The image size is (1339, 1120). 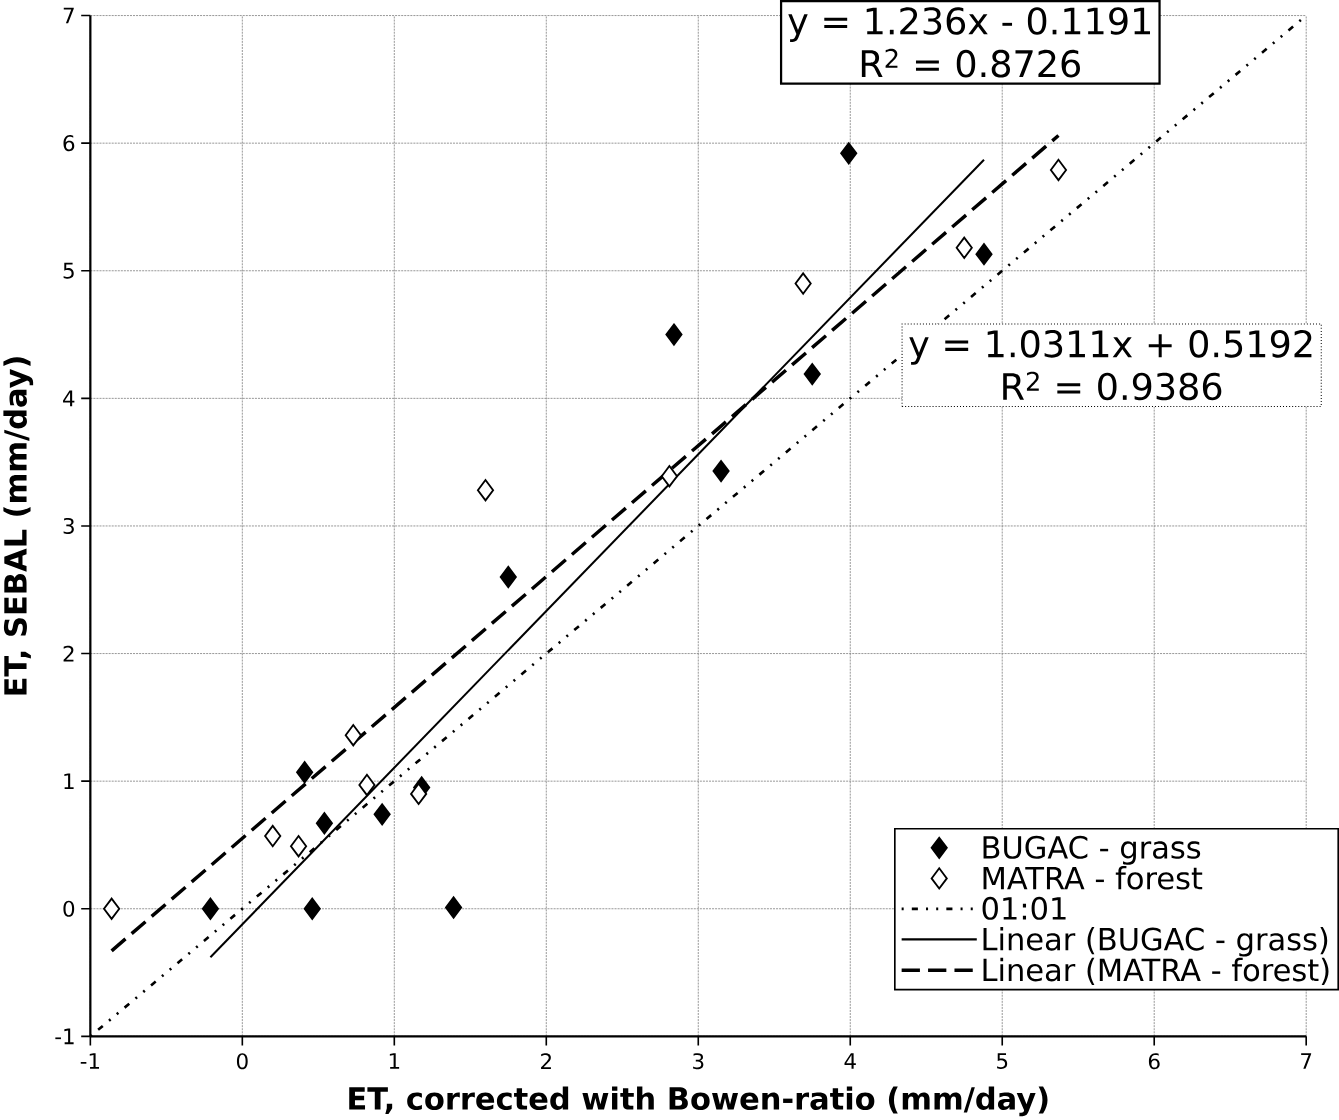 I want to click on legend-label: MATRA - forest, so click(x=1093, y=878).